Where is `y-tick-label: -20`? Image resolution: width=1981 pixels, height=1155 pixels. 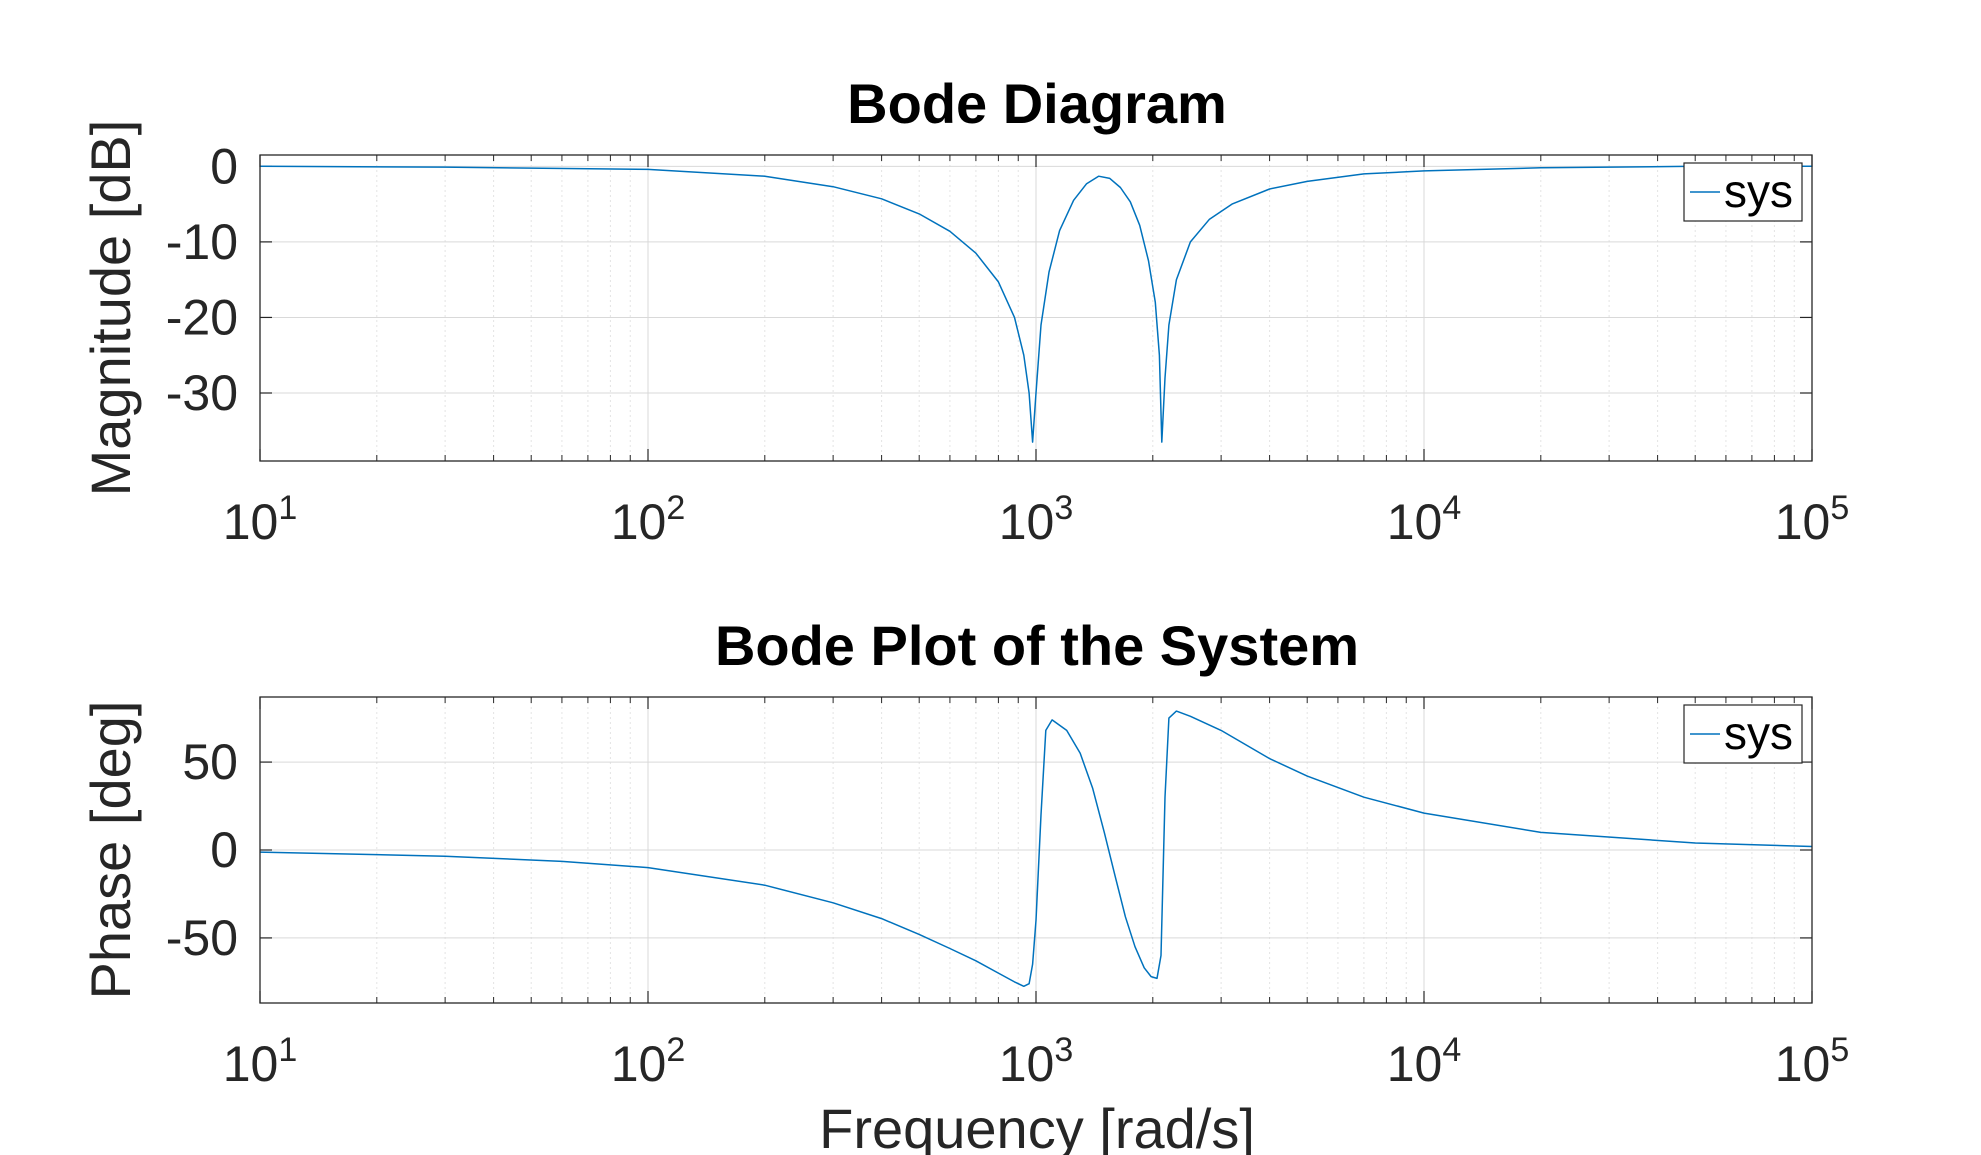 y-tick-label: -20 is located at coordinates (202, 317).